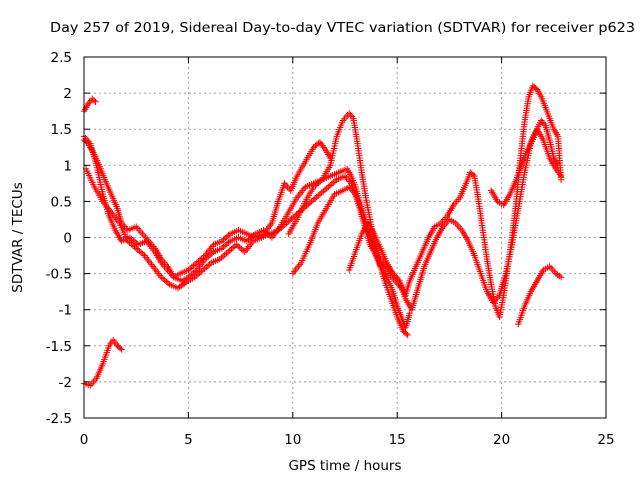 This screenshot has width=640, height=480. I want to click on y-tick-label: -2.5, so click(59, 419).